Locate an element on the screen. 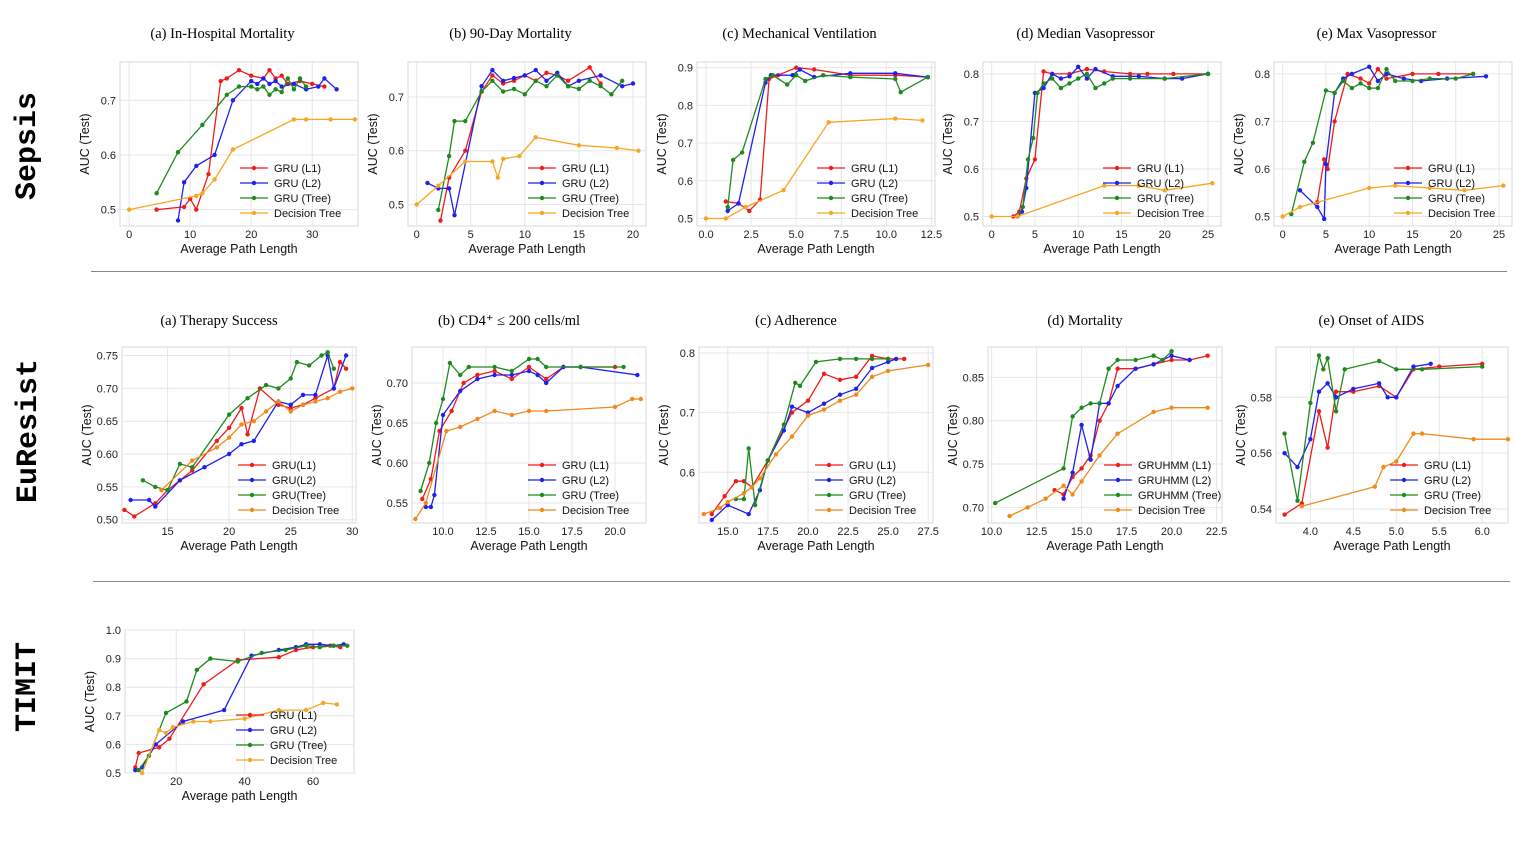  legend-item: GRUHMM (L2) is located at coordinates (1157, 481).